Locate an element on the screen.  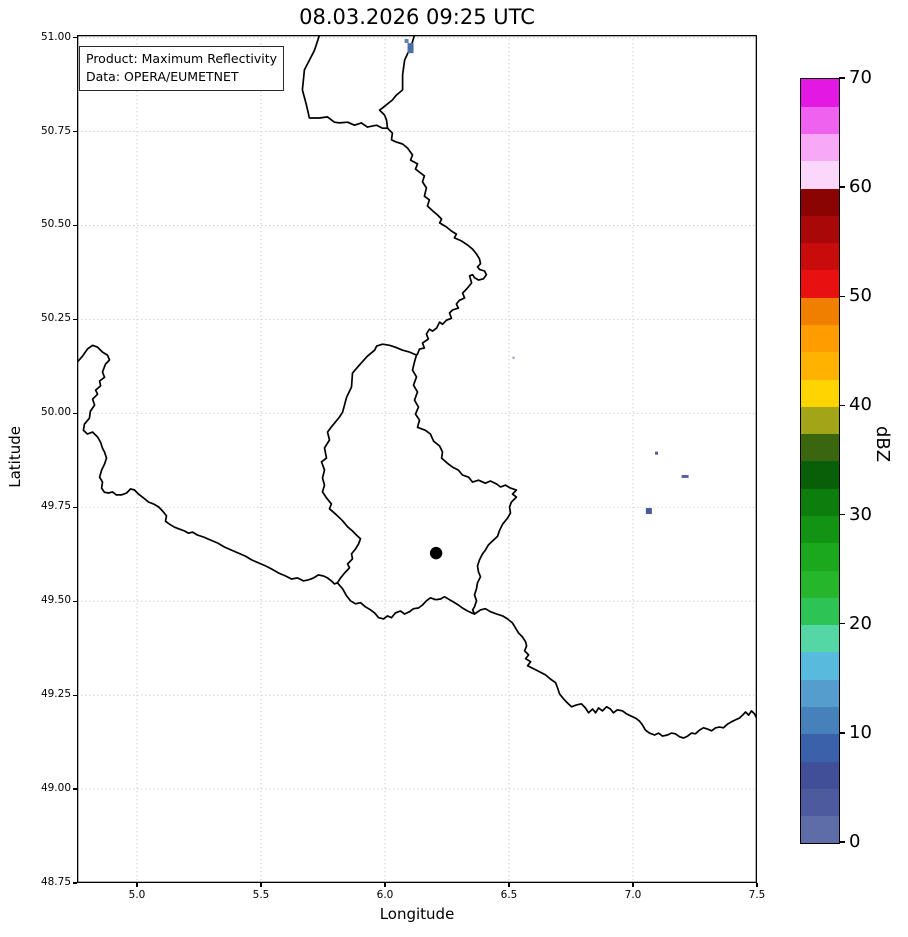
colorbar-tick-label: 30 is located at coordinates (860, 514).